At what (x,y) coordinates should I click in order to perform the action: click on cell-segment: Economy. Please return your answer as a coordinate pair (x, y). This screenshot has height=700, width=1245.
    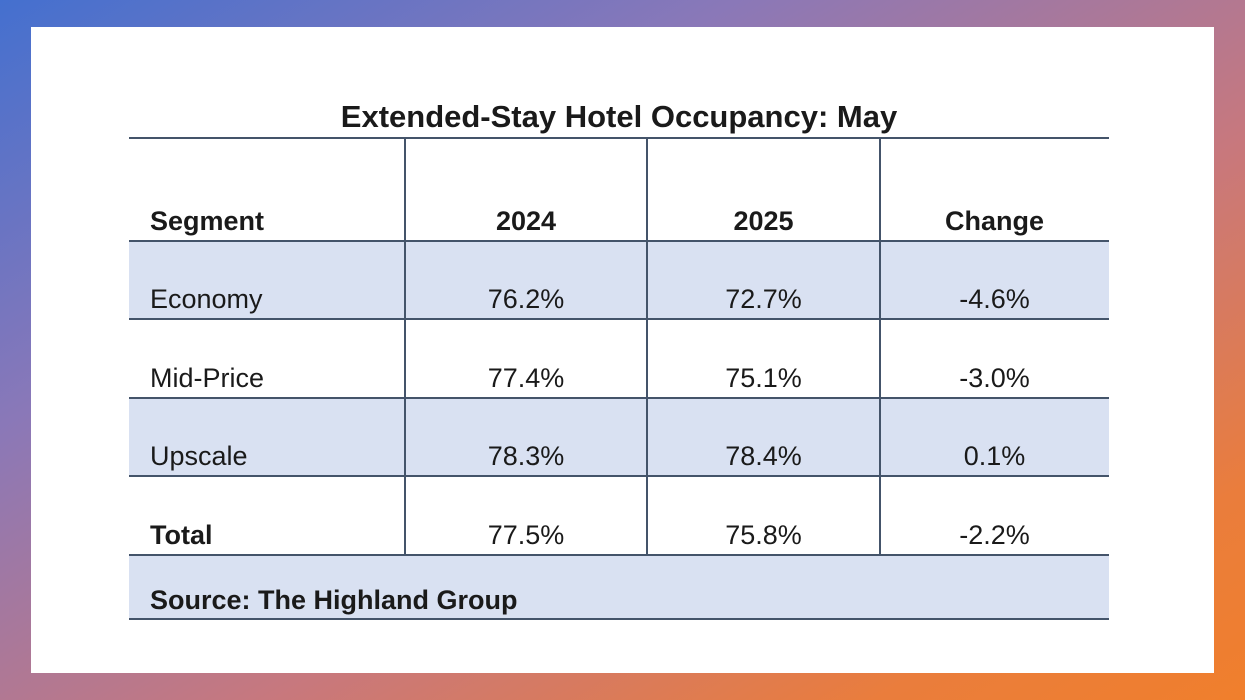
    Looking at the image, I should click on (206, 299).